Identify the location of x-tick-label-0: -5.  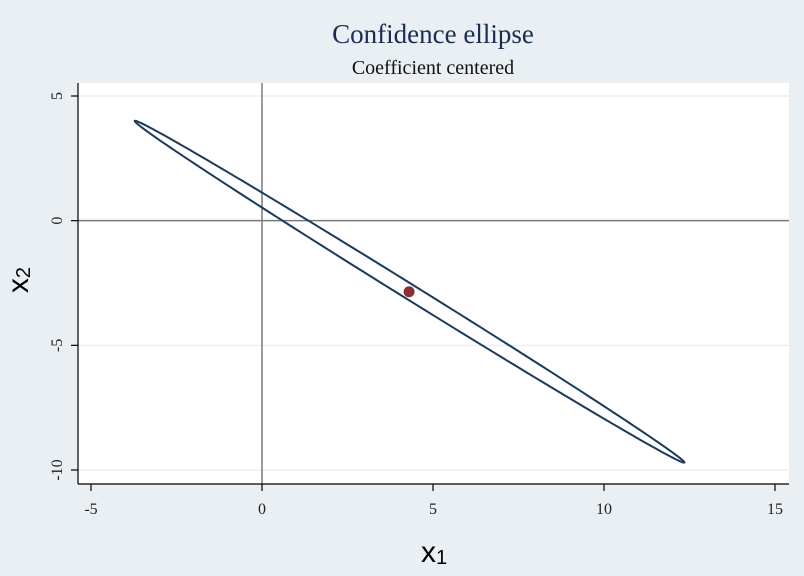
(90, 509).